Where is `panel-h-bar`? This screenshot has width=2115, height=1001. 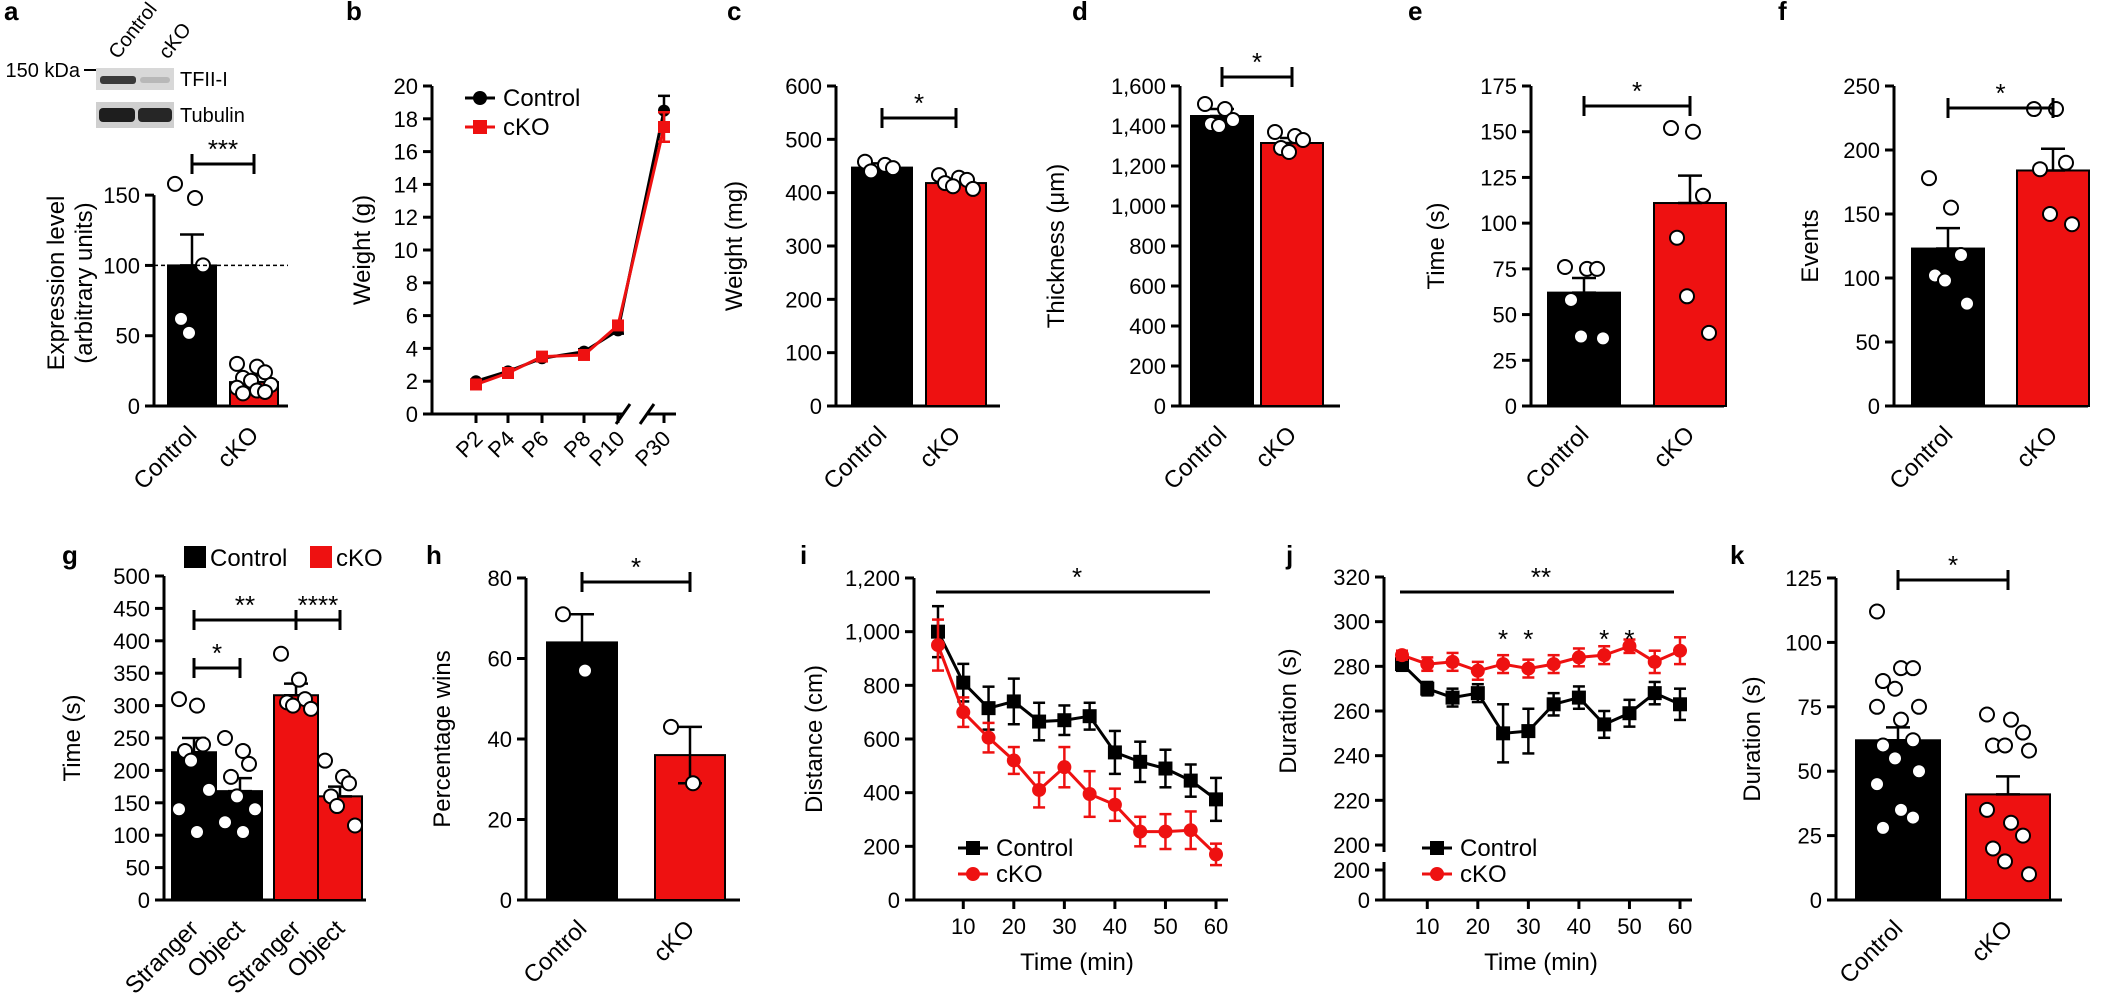 panel-h-bar is located at coordinates (582, 771).